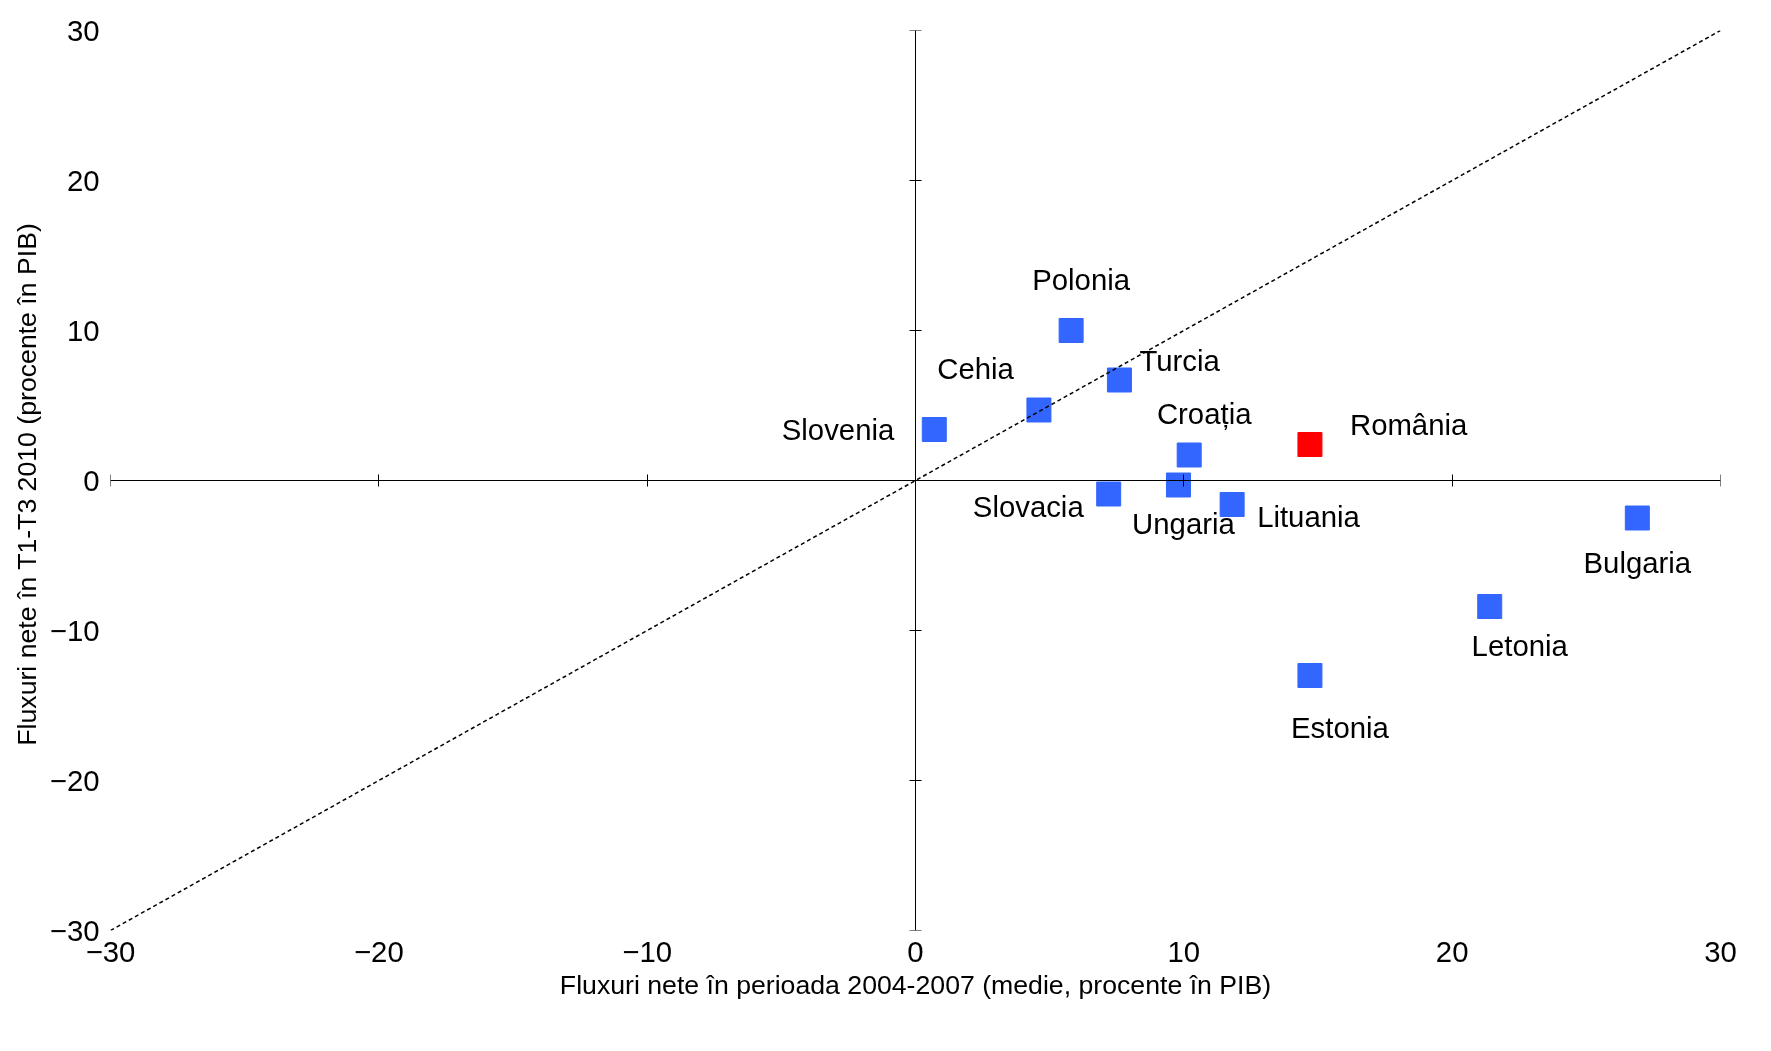 This screenshot has height=1051, width=1771. Describe the element at coordinates (1452, 951) in the screenshot. I see `x-tick-label: 20` at that location.